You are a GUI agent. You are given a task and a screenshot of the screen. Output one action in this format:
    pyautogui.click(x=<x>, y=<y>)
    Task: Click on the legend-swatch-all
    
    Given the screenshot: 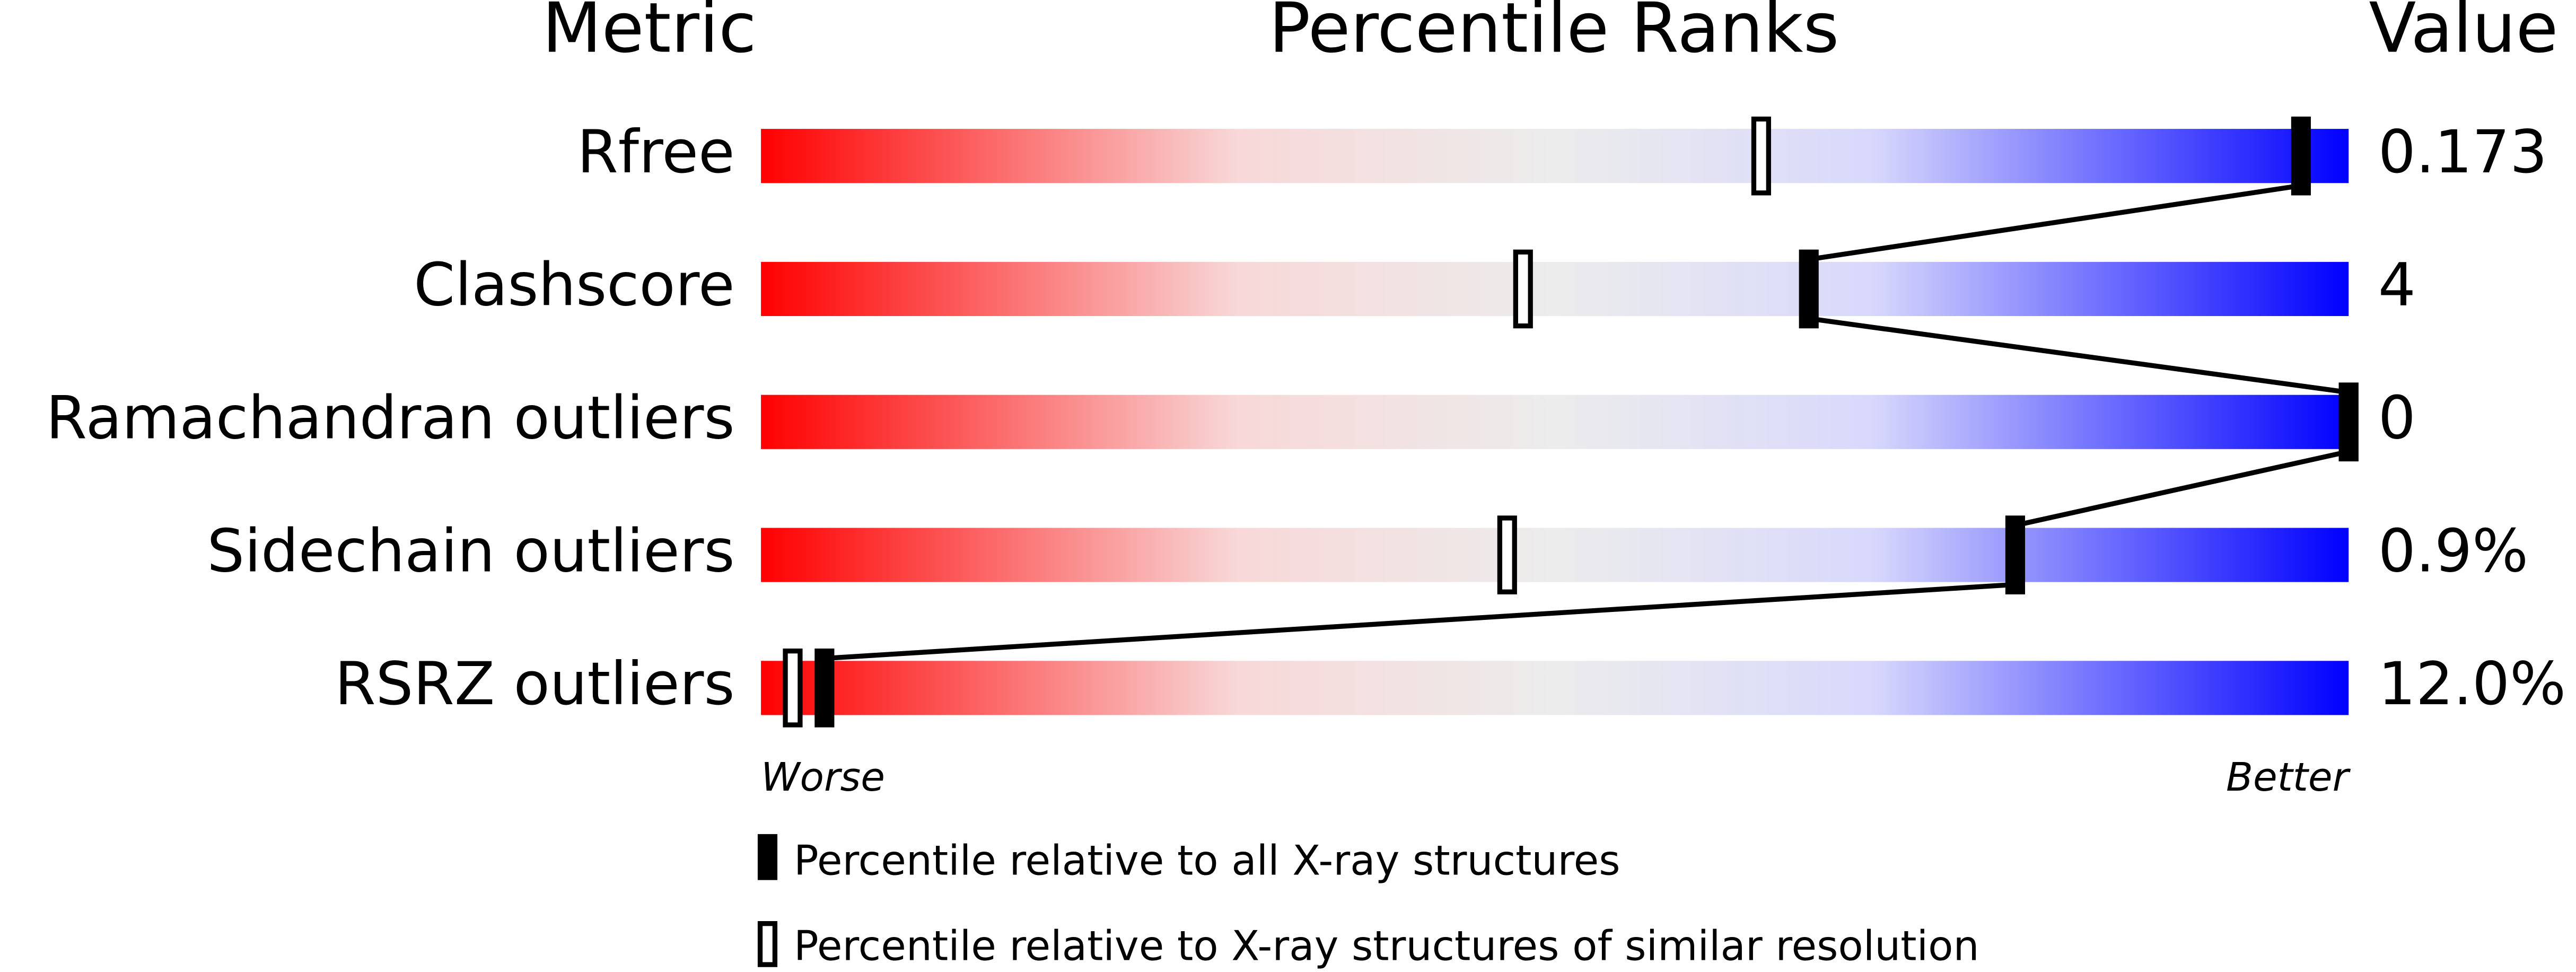 What is the action you would take?
    pyautogui.click(x=767, y=857)
    